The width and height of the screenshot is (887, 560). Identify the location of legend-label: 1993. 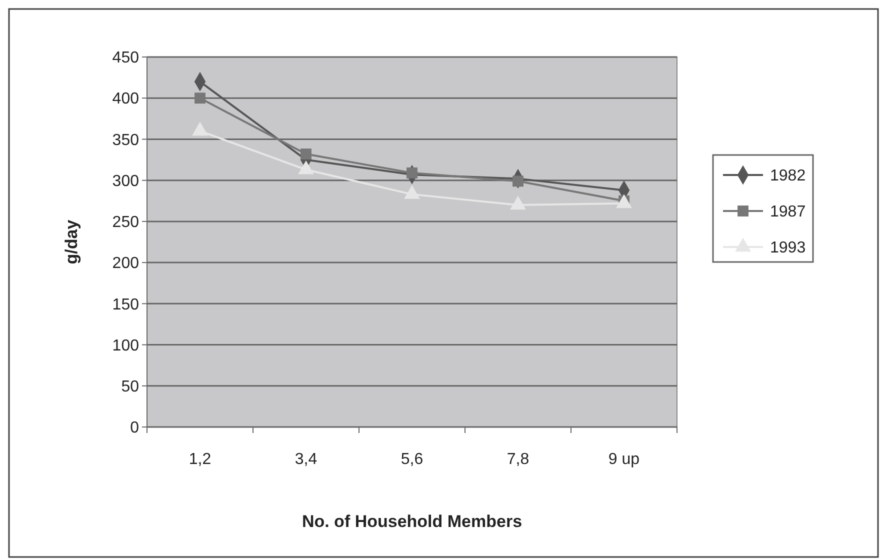
(788, 248).